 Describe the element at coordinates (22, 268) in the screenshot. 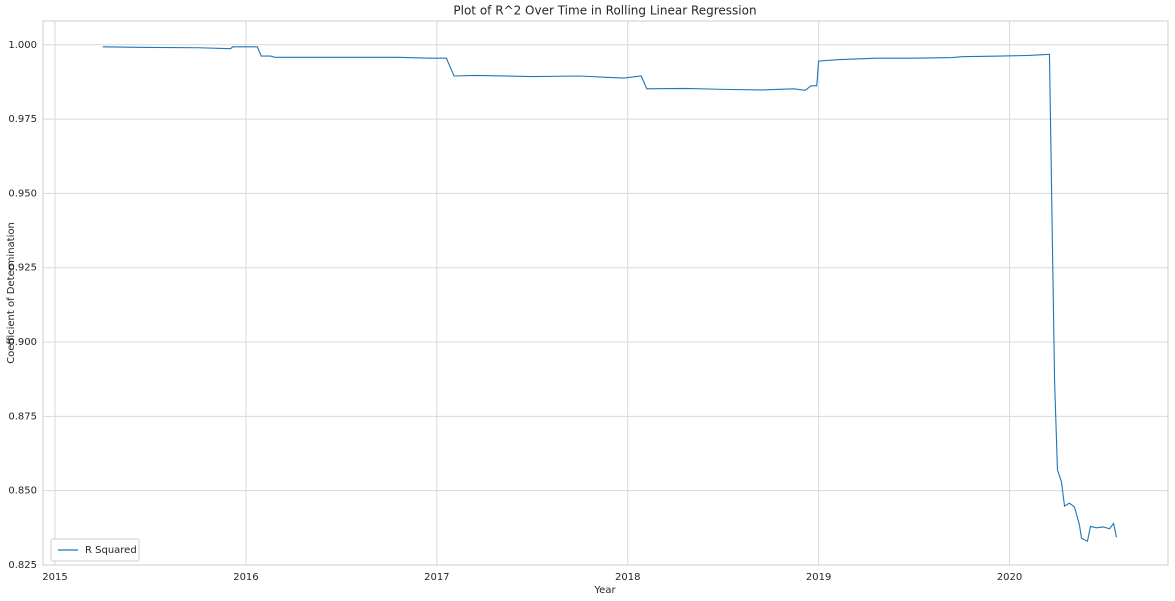

I see `y-tick-label: 0.925` at that location.